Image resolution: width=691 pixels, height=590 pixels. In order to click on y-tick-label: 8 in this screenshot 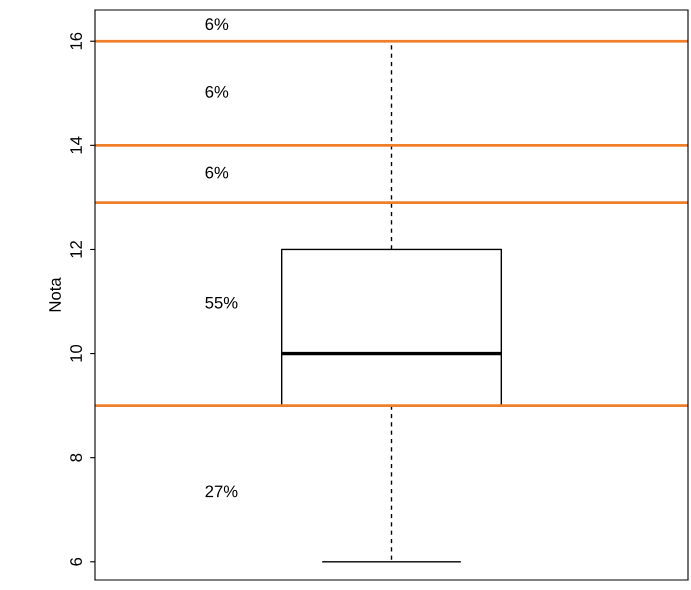, I will do `click(76, 458)`.